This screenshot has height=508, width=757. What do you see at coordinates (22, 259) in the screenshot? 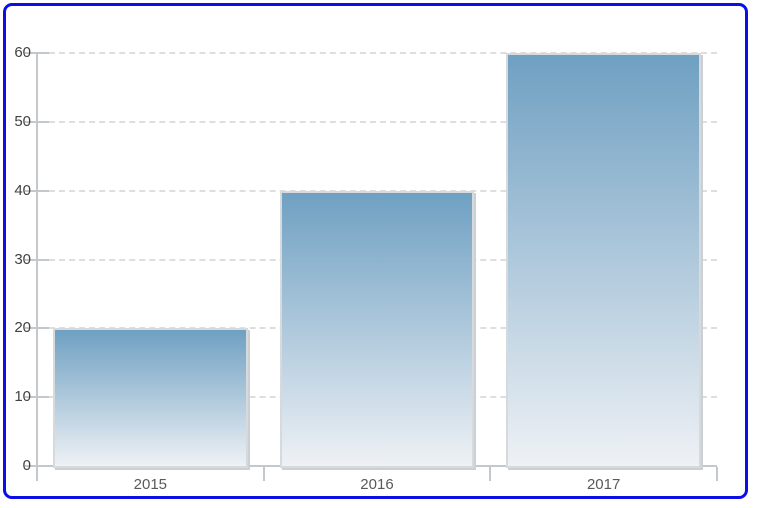
I see `y-axis-tick-label: 30` at bounding box center [22, 259].